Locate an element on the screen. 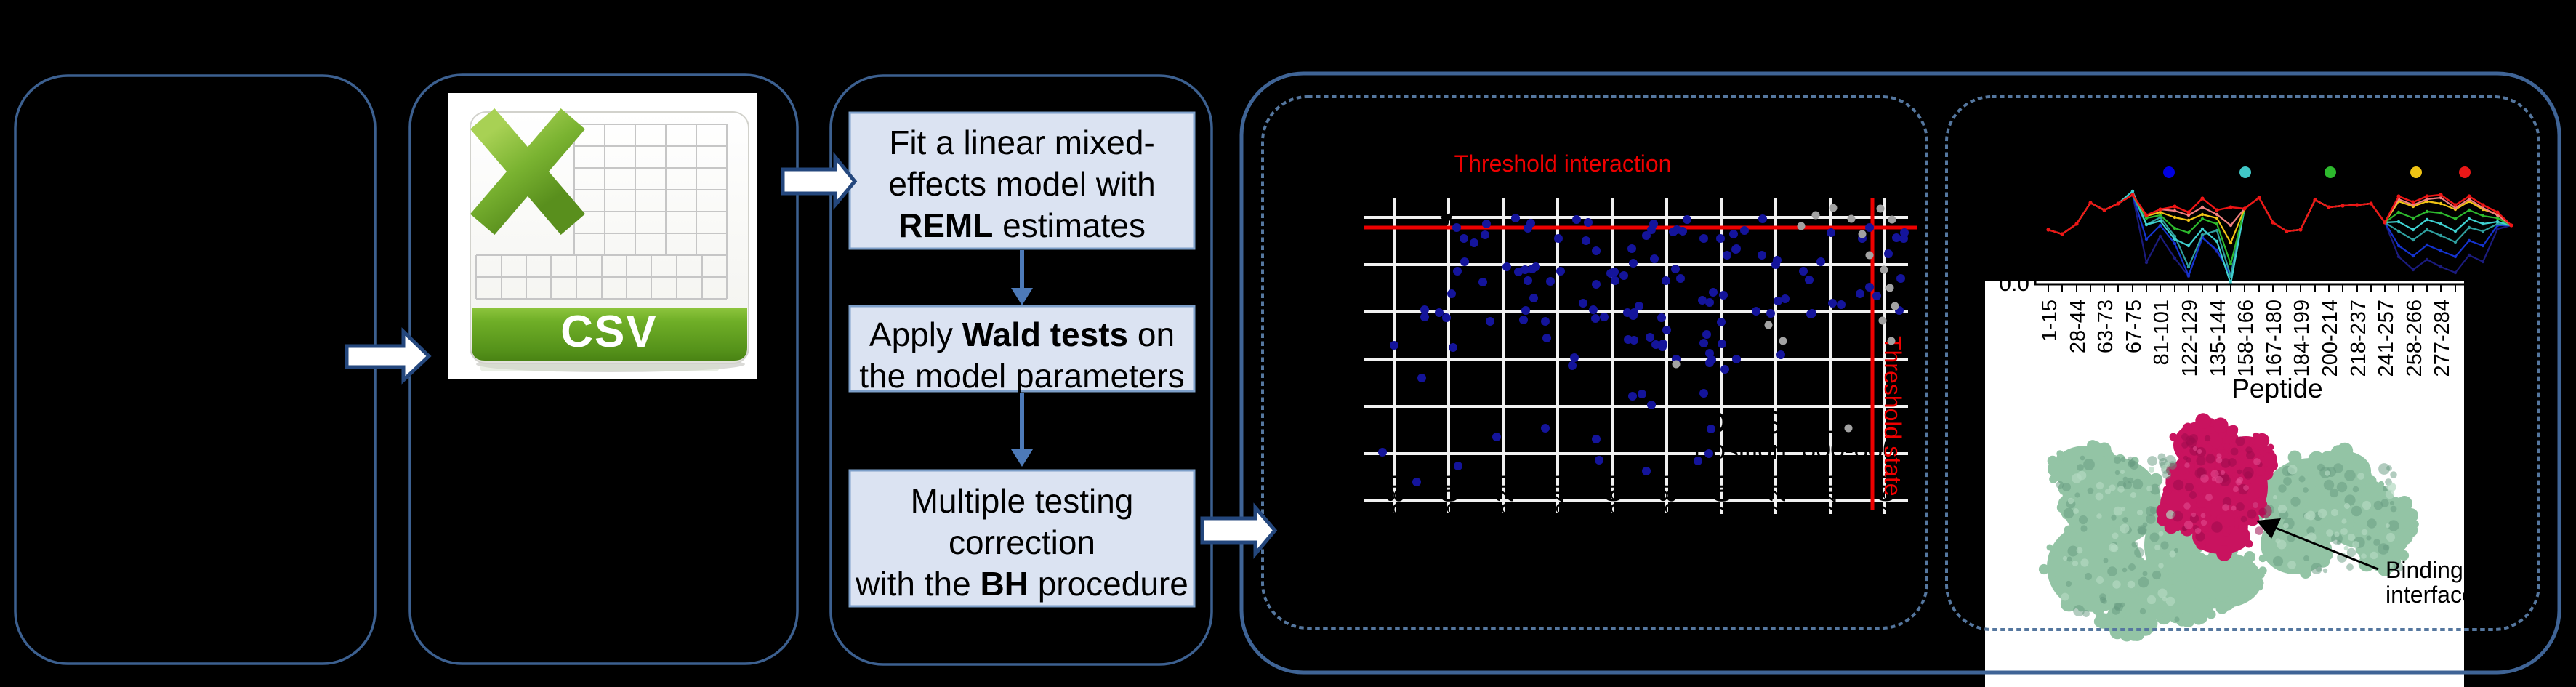 This screenshot has height=687, width=2576. svg-text: 167-180 is located at coordinates (2274, 338).